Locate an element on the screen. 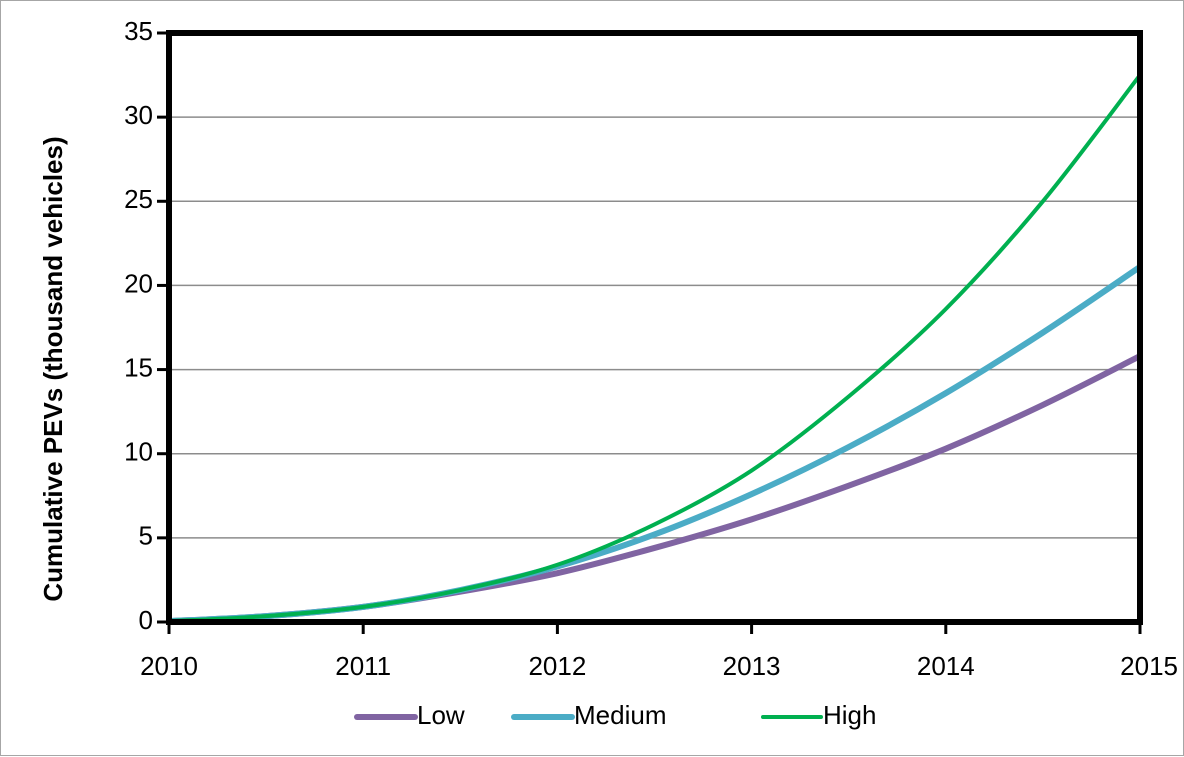 The width and height of the screenshot is (1184, 757). x-tick-label: 2012 is located at coordinates (557, 666).